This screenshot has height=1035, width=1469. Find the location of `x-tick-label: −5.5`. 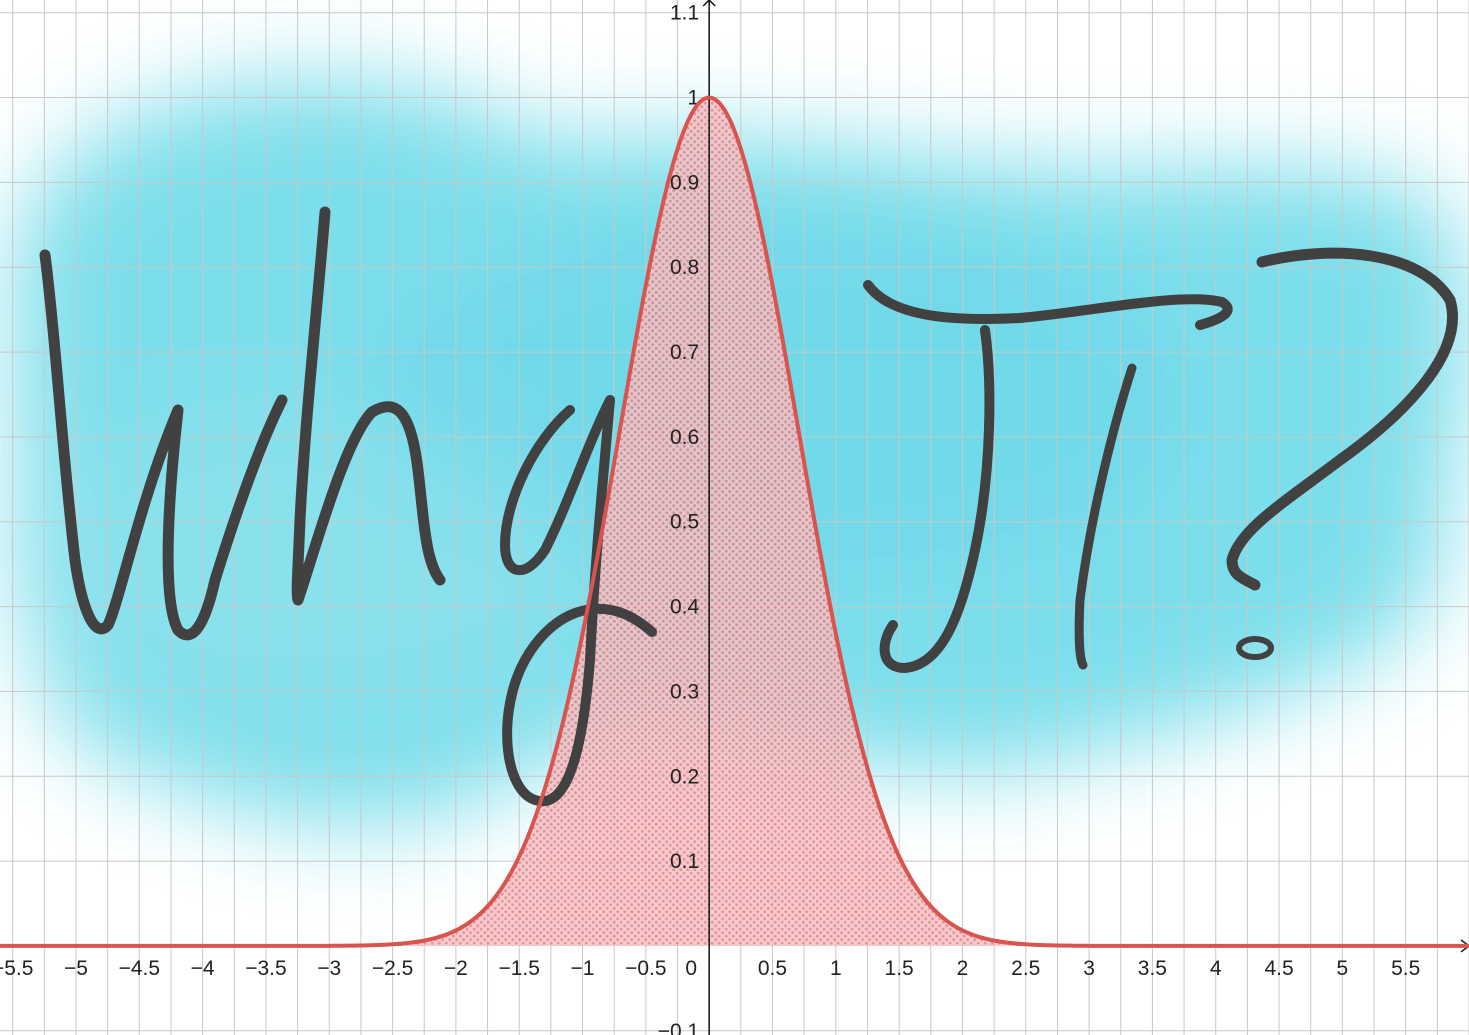

x-tick-label: −5.5 is located at coordinates (16, 968).